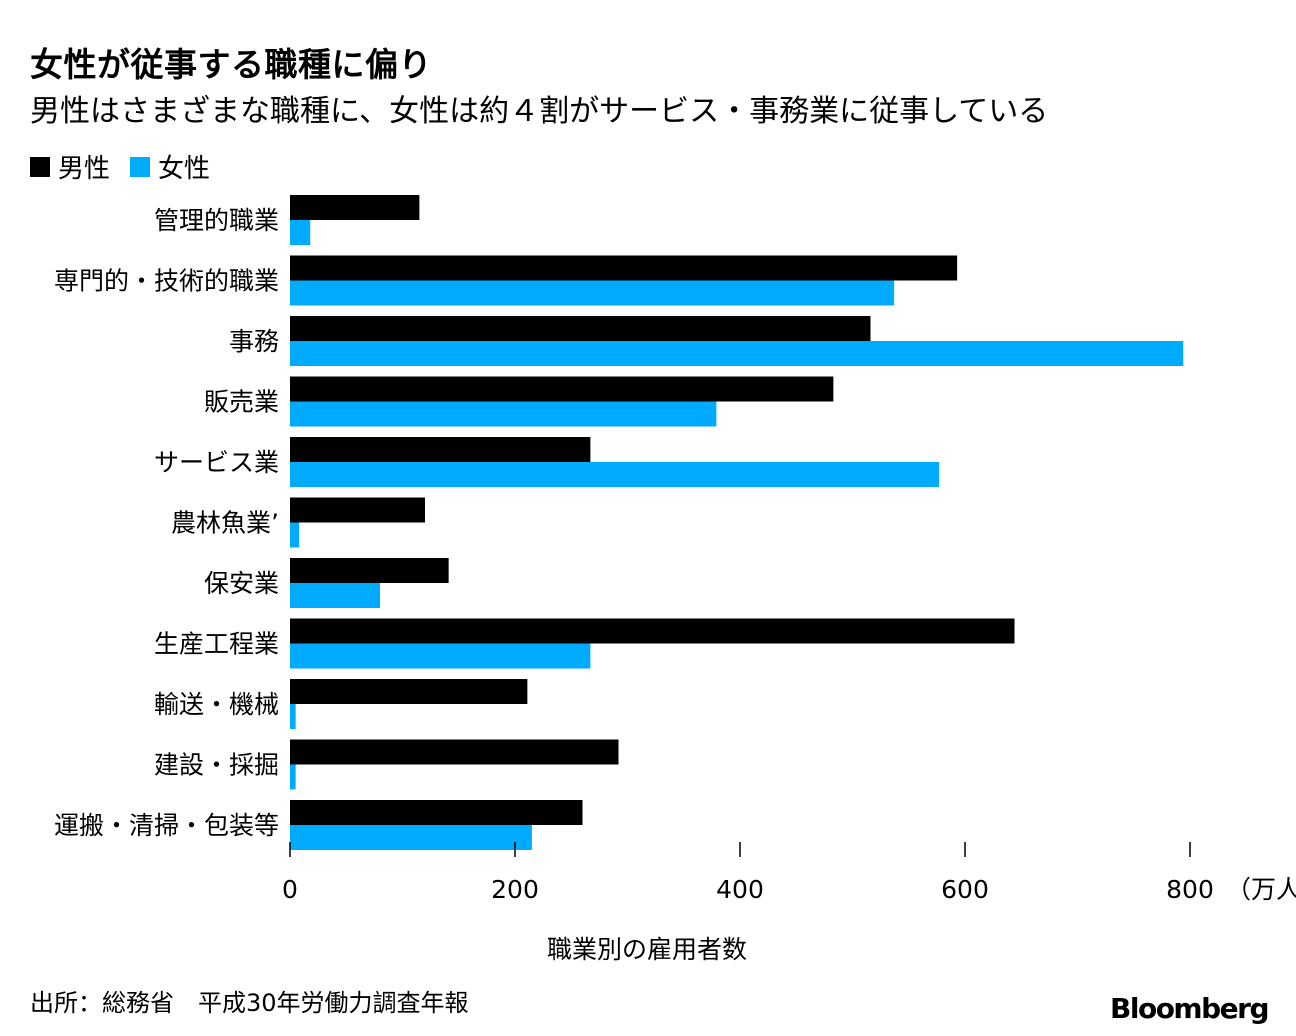 Image resolution: width=1296 pixels, height=1036 pixels. What do you see at coordinates (166, 281) in the screenshot?
I see `category-label: 専門的・技術的職業` at bounding box center [166, 281].